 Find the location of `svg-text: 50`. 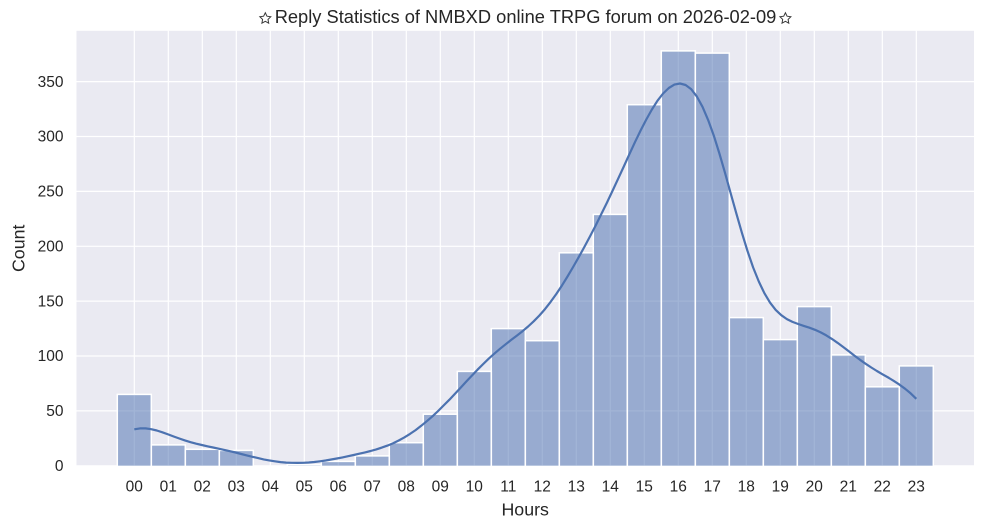

svg-text: 50 is located at coordinates (55, 411).